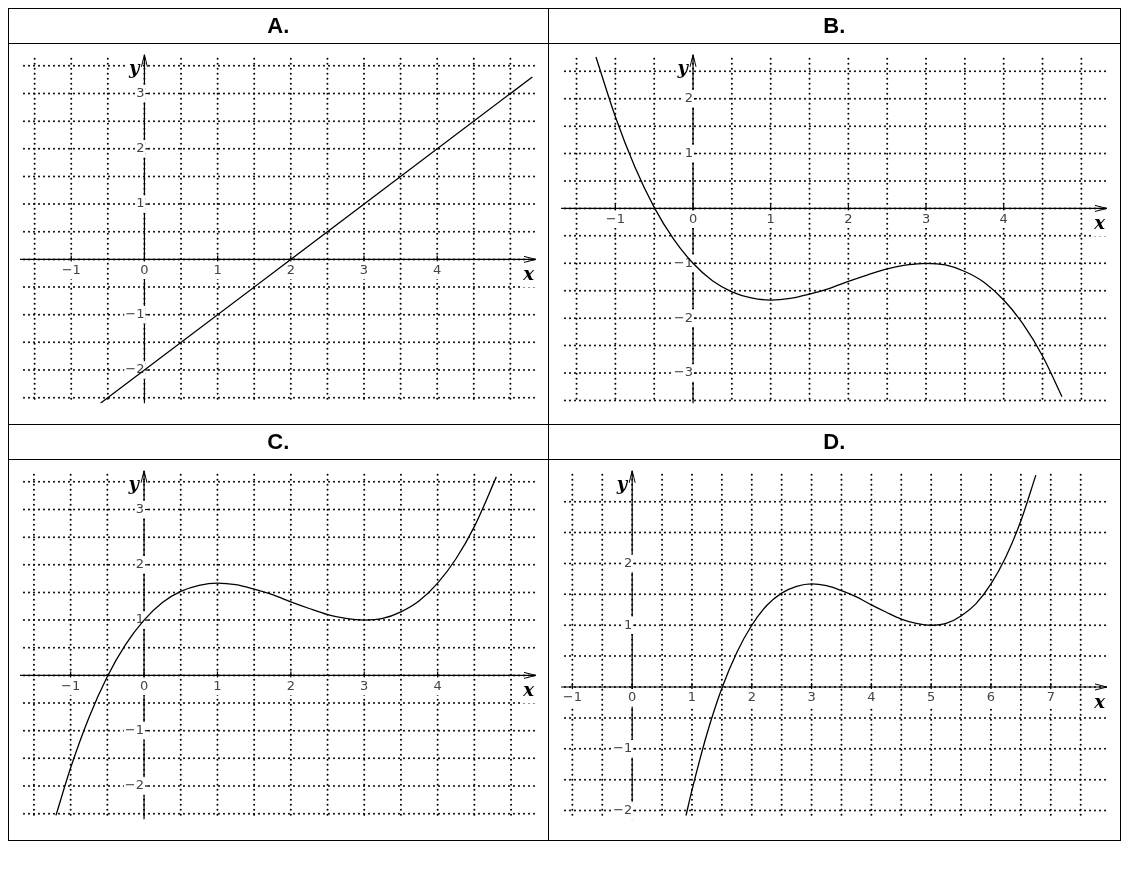  I want to click on x-tick-label: 6, so click(991, 697).